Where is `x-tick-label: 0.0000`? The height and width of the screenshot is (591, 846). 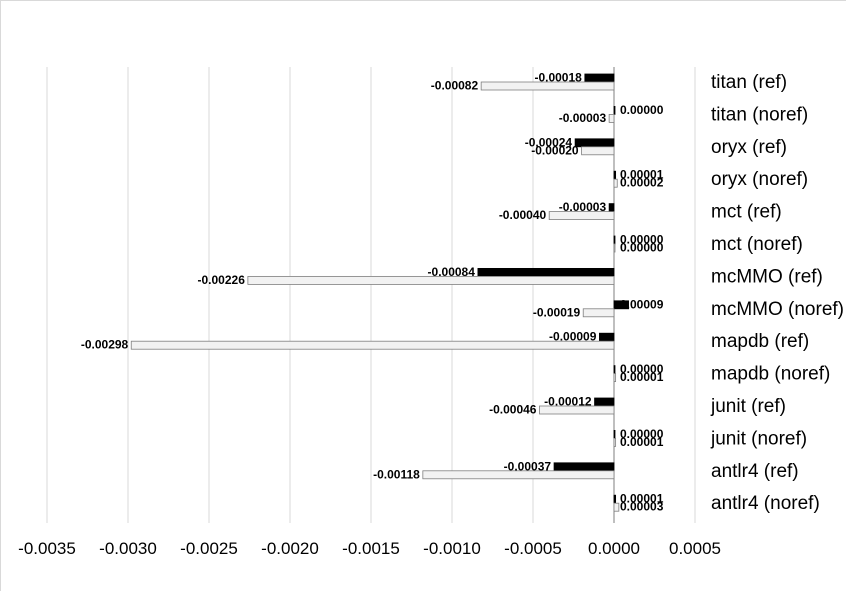
x-tick-label: 0.0000 is located at coordinates (614, 548).